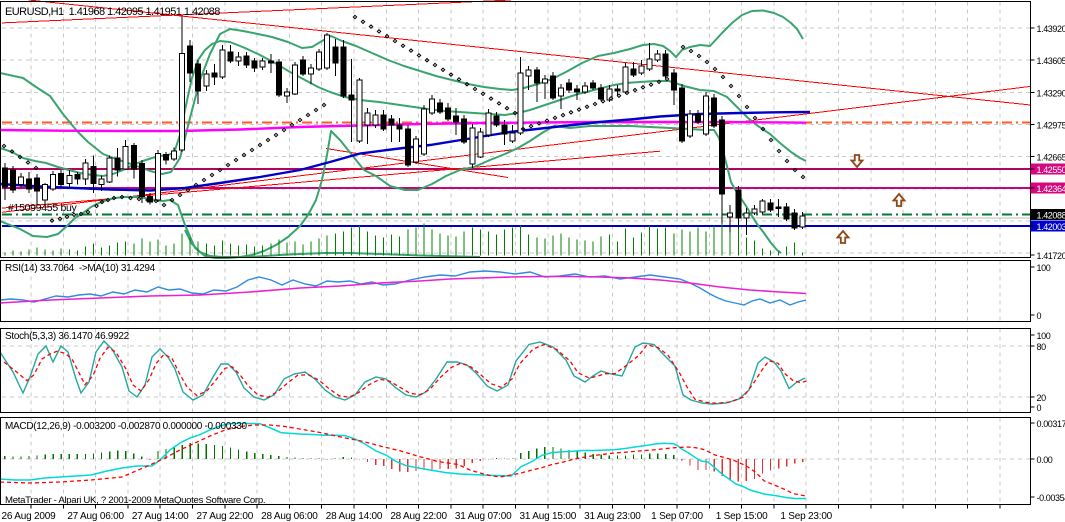  What do you see at coordinates (354, 516) in the screenshot?
I see `svg-text: 28 Aug 14:00` at bounding box center [354, 516].